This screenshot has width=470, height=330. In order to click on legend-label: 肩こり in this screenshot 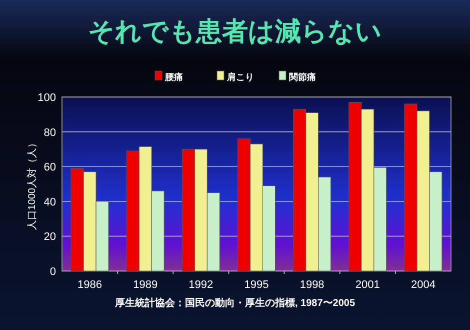, I will do `click(240, 77)`.